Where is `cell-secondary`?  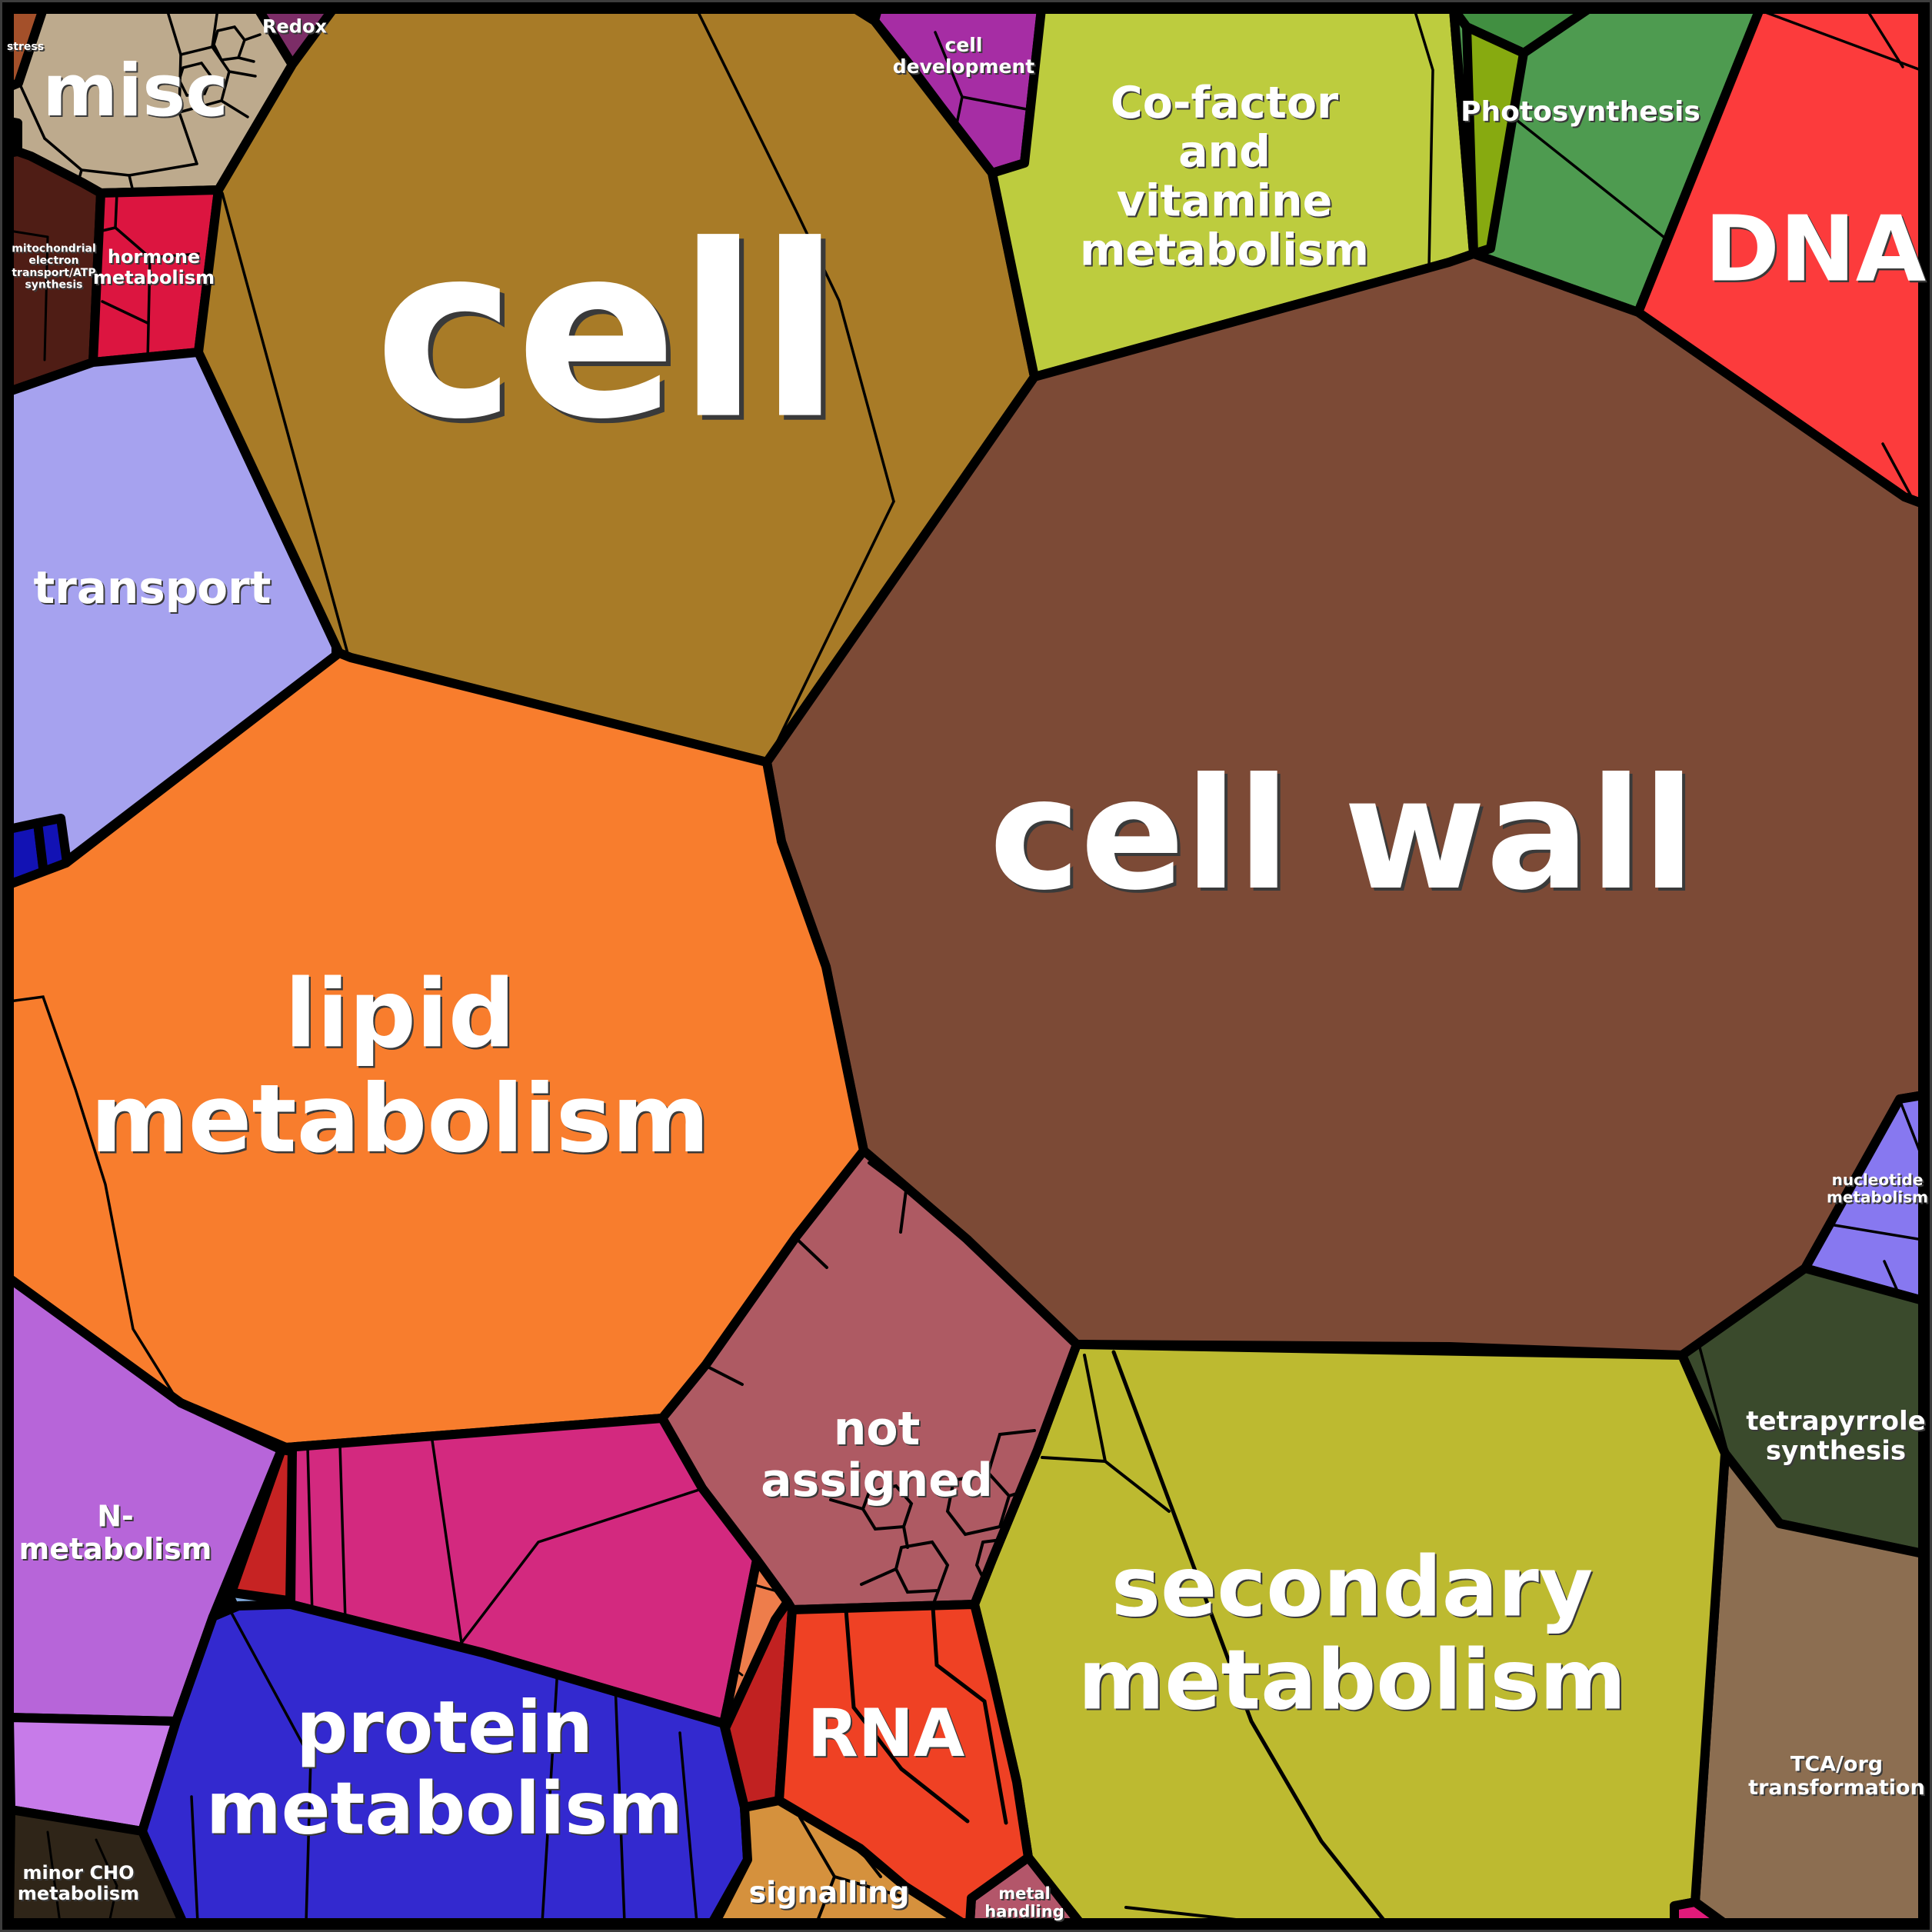
cell-secondary is located at coordinates (1350, 1633).